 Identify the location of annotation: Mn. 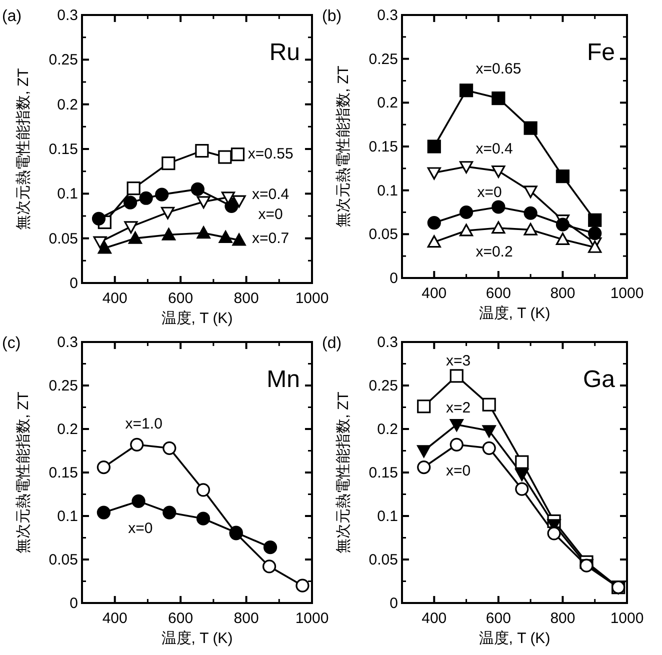
(283, 379).